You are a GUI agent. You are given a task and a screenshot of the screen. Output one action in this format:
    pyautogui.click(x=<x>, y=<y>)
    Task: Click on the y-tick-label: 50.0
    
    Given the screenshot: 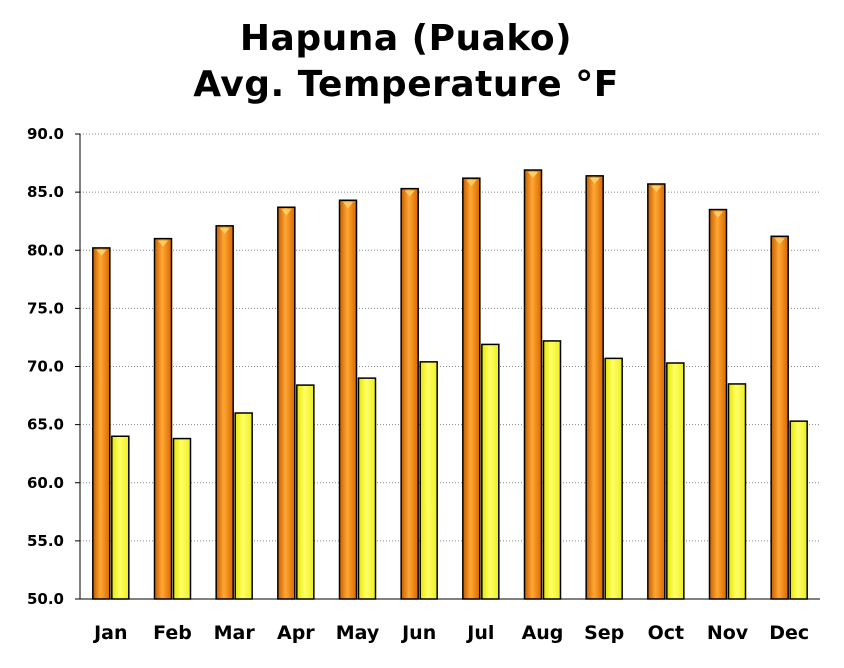 What is the action you would take?
    pyautogui.click(x=45, y=599)
    